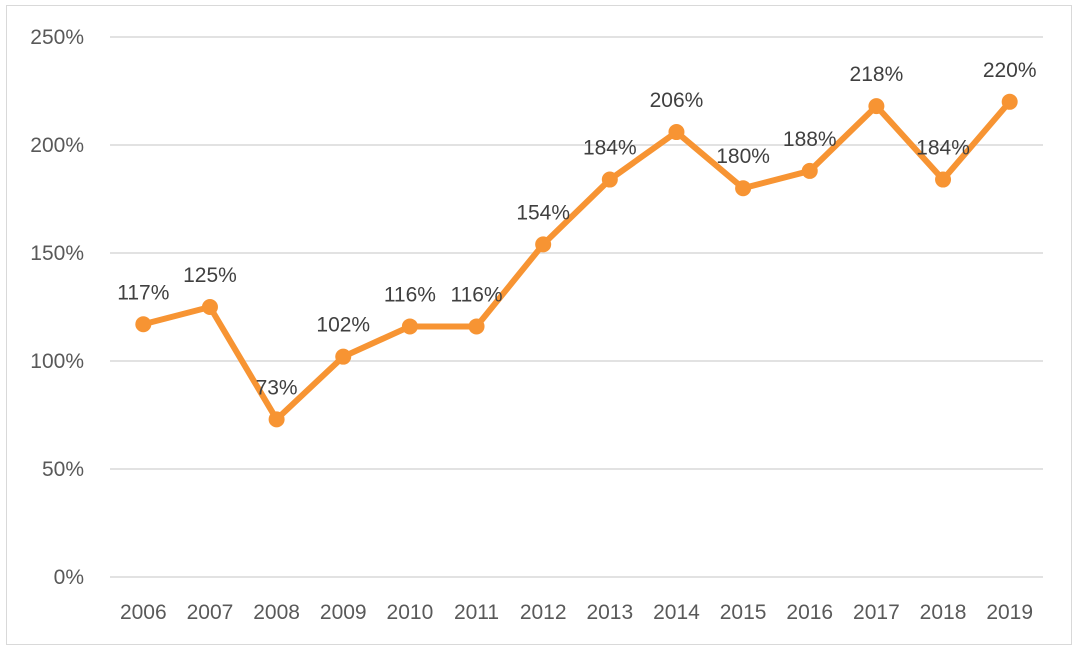 This screenshot has width=1080, height=652. I want to click on data-label: 73%, so click(277, 387).